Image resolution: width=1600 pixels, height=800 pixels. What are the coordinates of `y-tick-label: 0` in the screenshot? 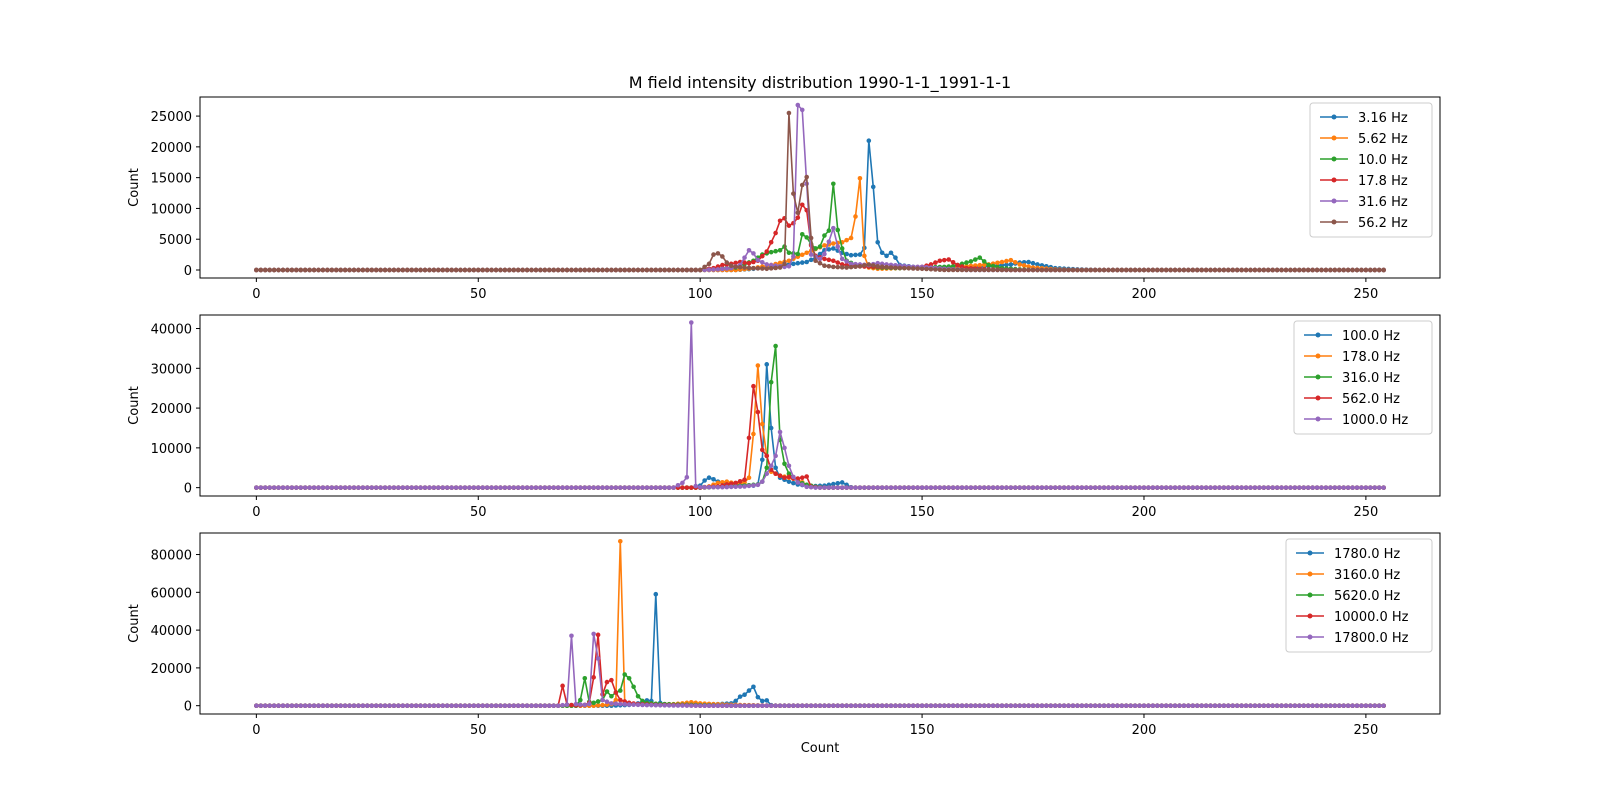 It's located at (188, 271).